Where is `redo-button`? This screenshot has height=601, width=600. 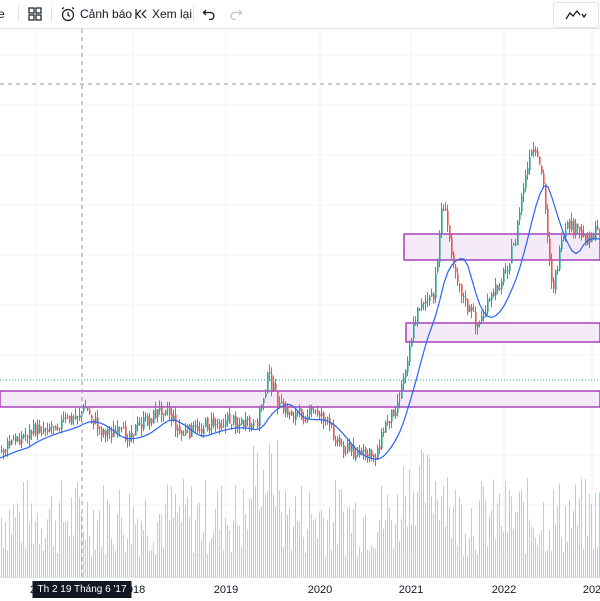 redo-button is located at coordinates (236, 14).